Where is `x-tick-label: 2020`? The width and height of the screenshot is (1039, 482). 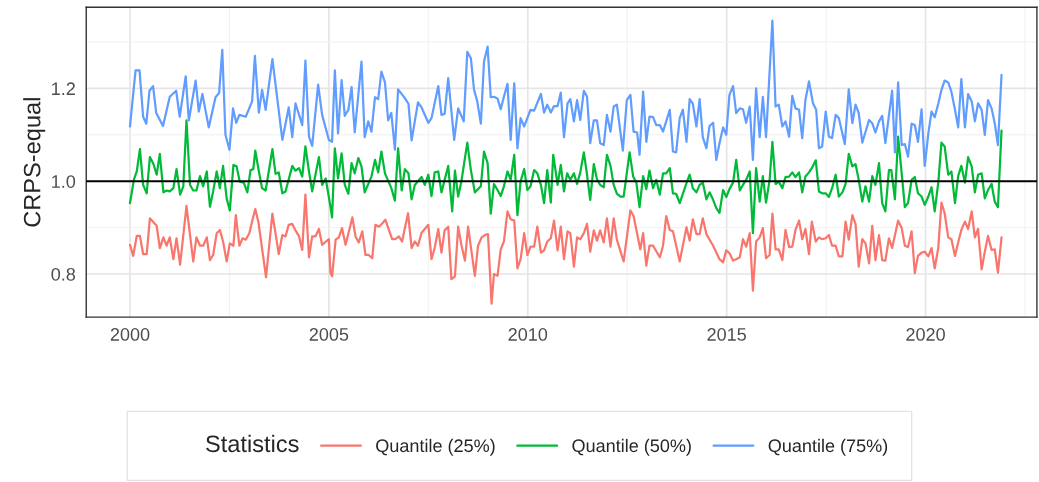
x-tick-label: 2020 is located at coordinates (925, 334).